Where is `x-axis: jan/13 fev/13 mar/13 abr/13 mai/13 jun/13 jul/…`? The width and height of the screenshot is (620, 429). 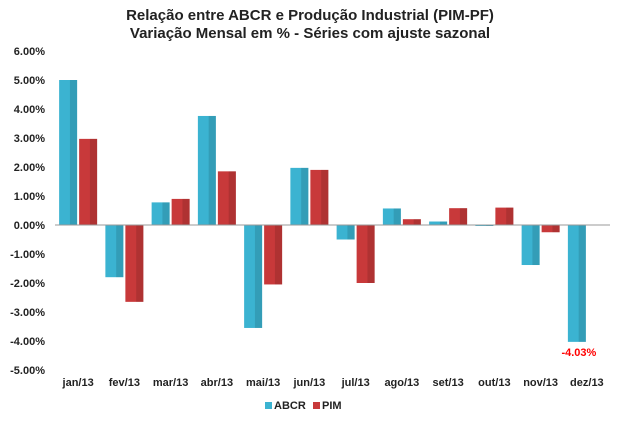
x-axis: jan/13 fev/13 mar/13 abr/13 mai/13 jun/13 jul/… is located at coordinates (333, 383).